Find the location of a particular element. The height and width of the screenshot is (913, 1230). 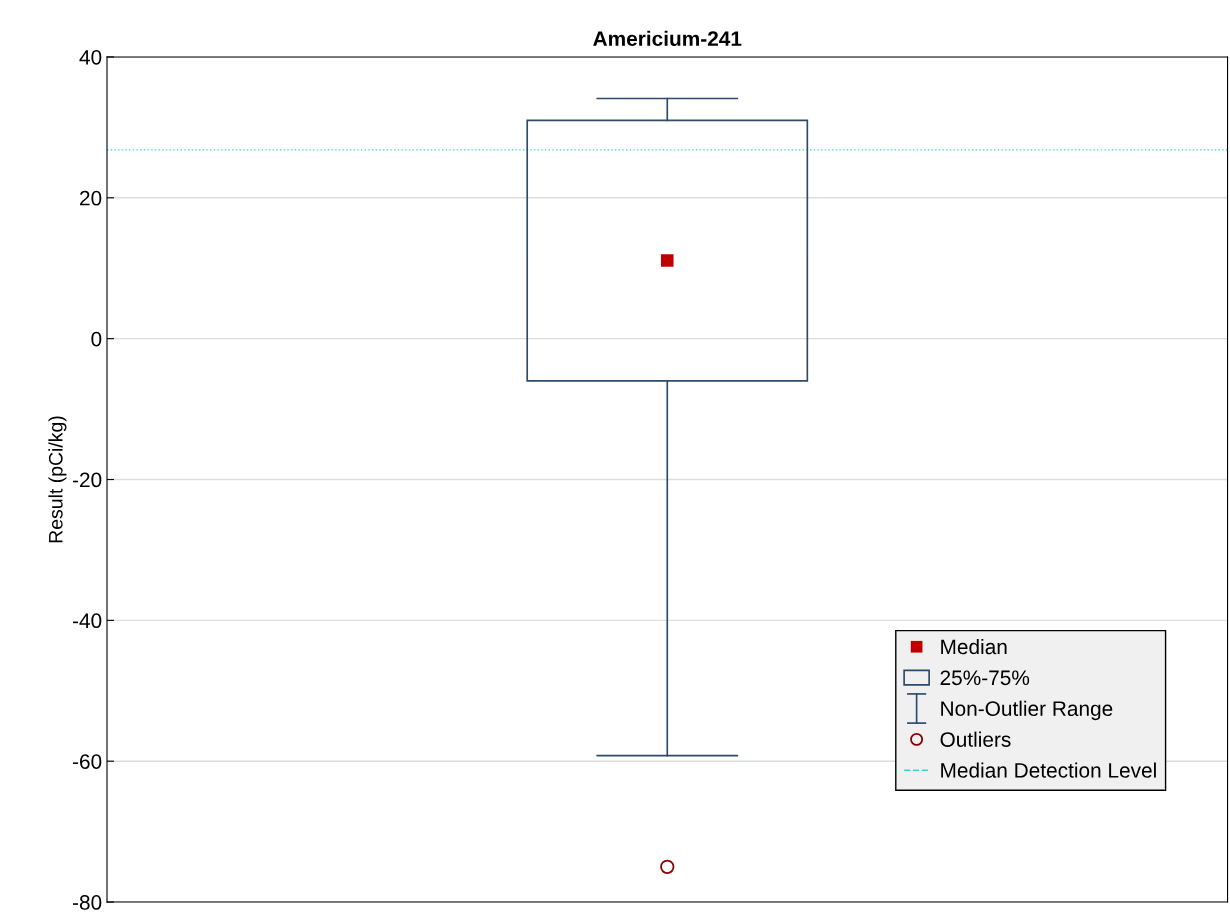

y-tick-label: -40 is located at coordinates (87, 621).